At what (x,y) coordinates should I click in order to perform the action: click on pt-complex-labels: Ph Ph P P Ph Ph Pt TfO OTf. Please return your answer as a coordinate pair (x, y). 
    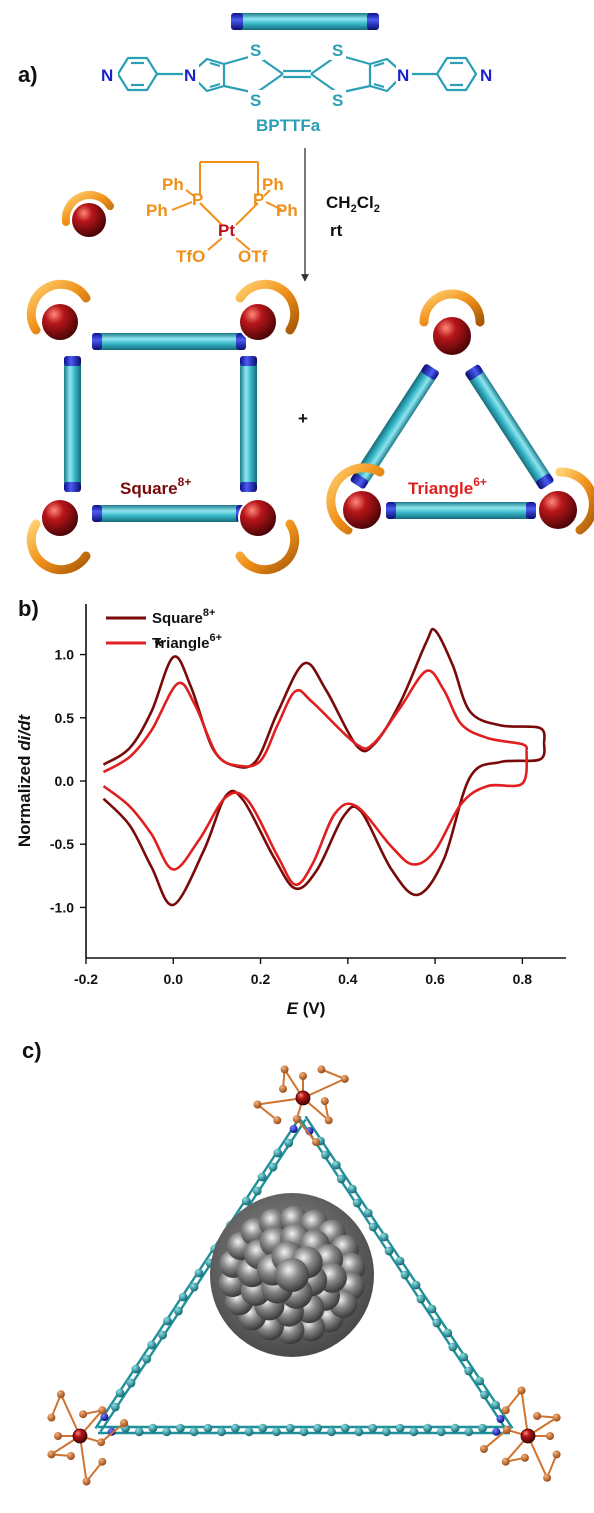
    Looking at the image, I should click on (222, 220).